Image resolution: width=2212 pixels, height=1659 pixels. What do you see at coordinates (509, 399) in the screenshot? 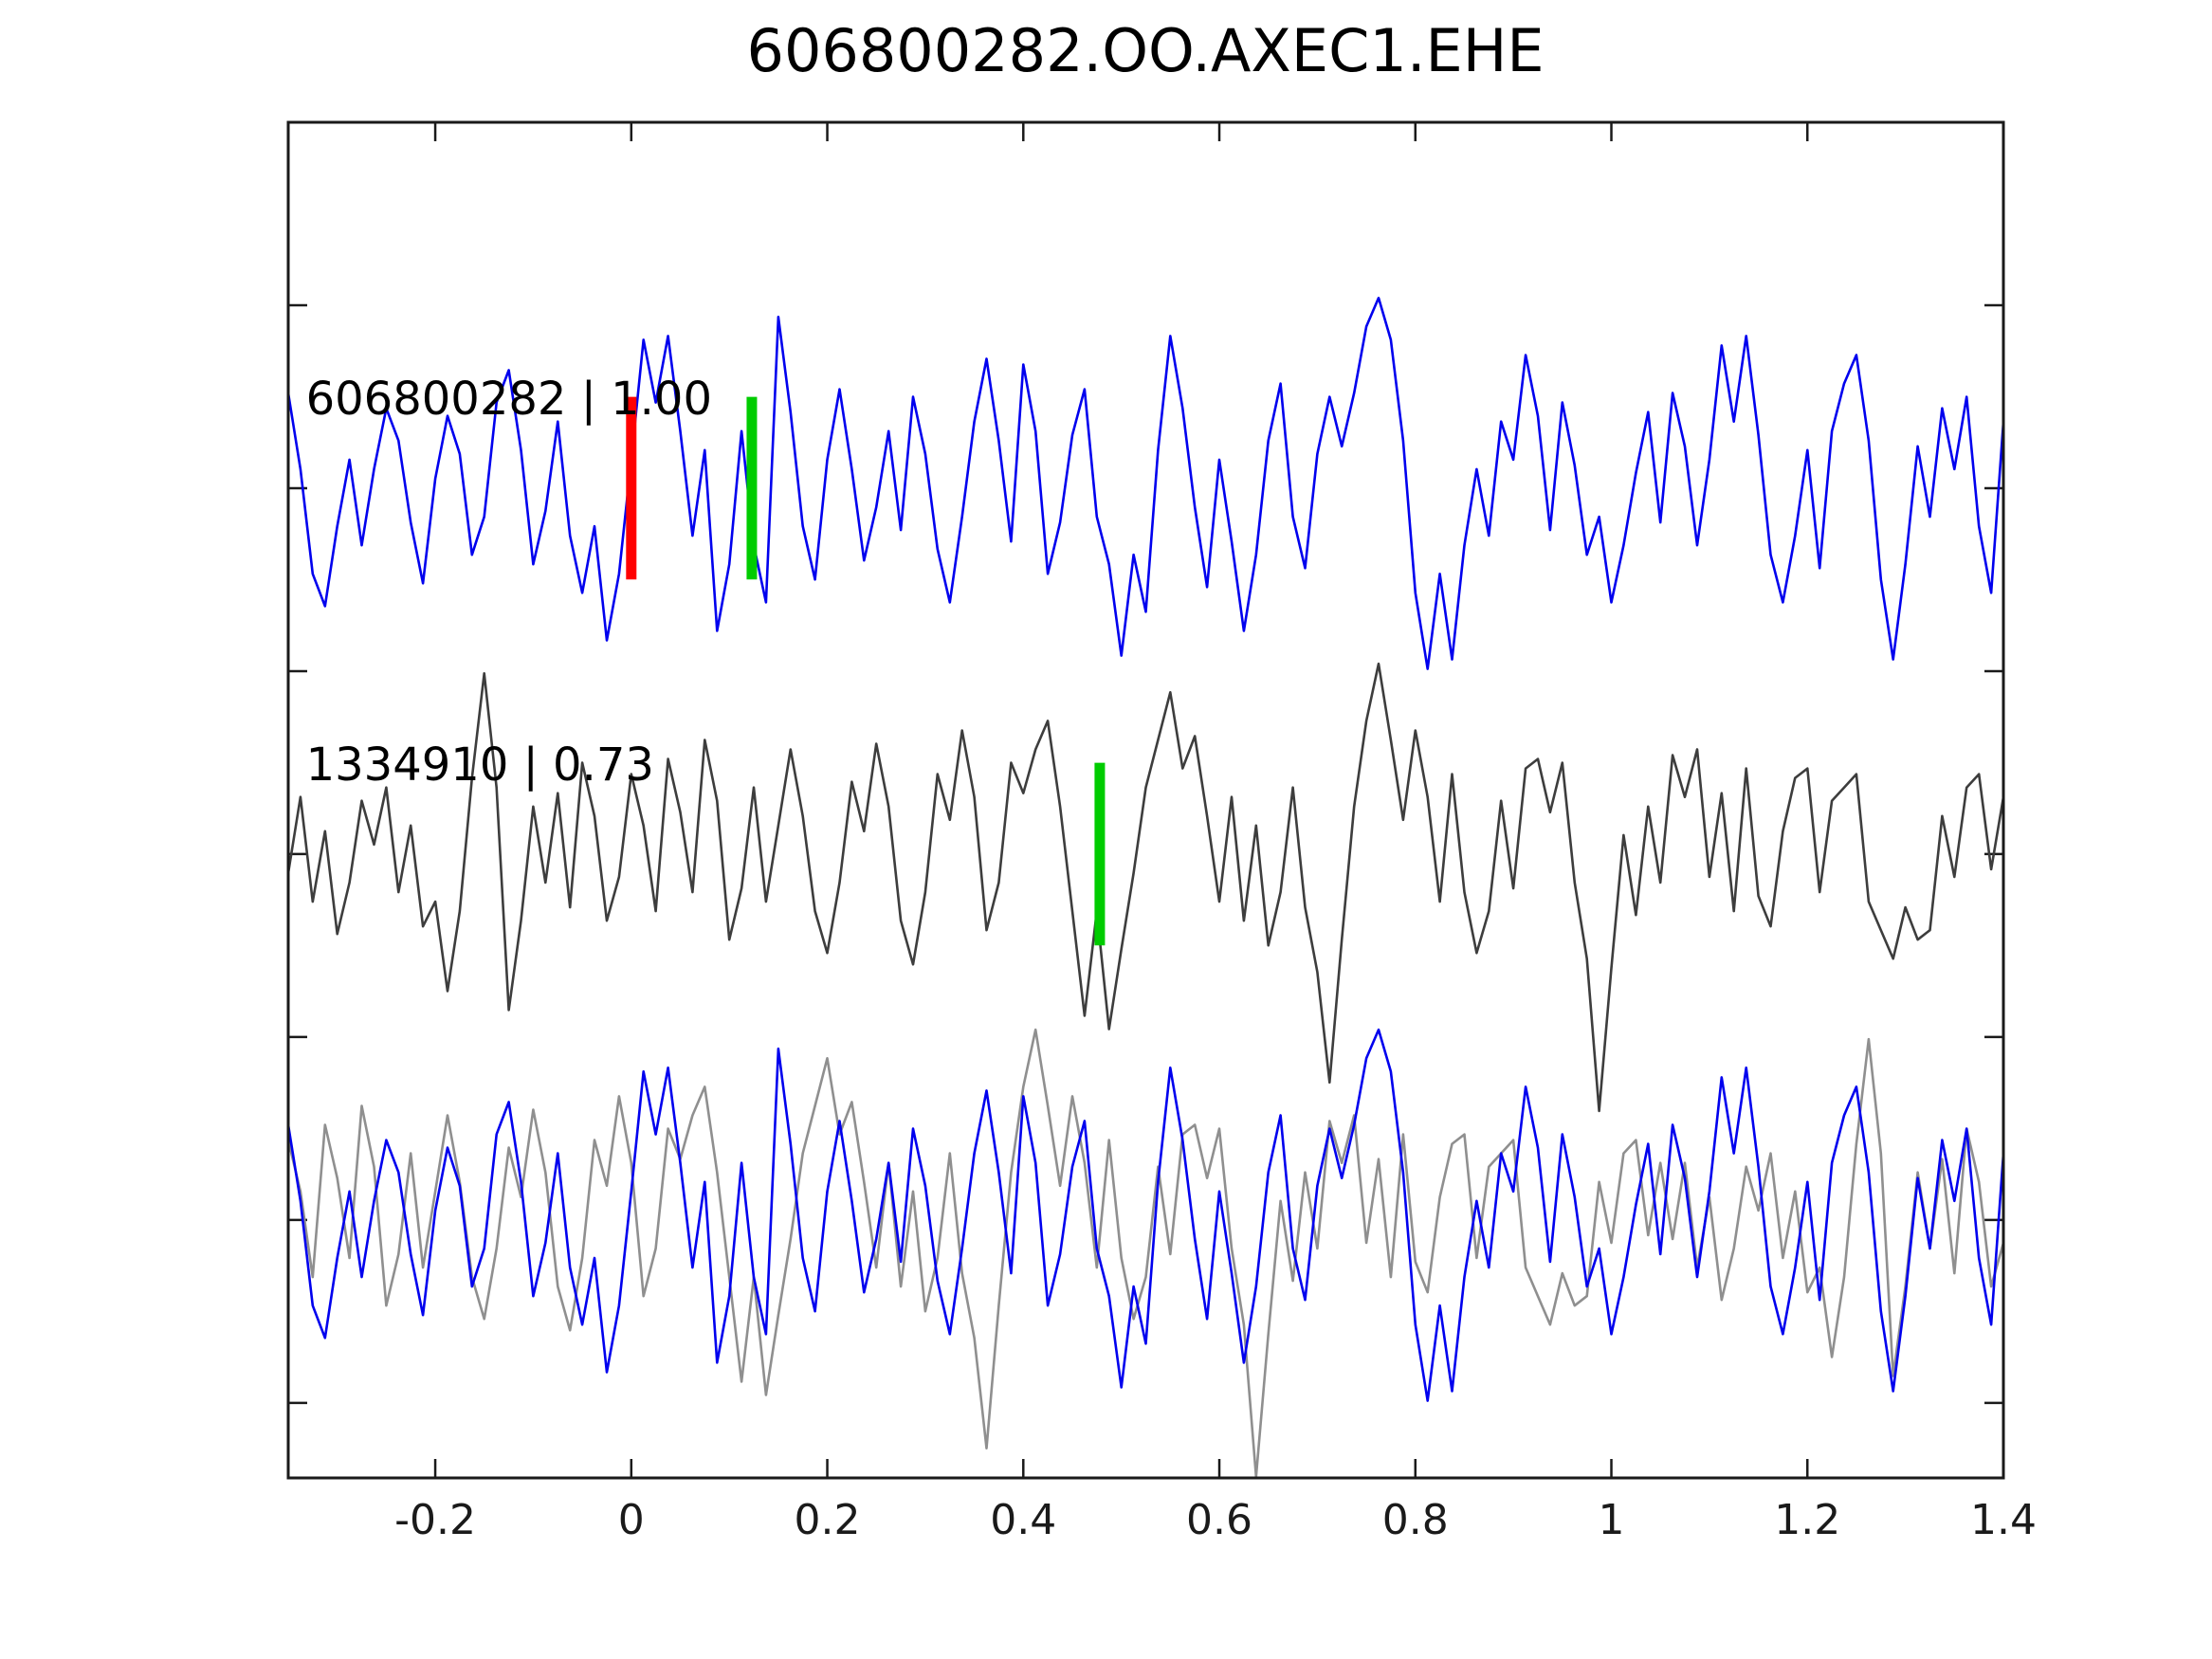
I see `detection-trace-label: 606800282 | 1.00` at bounding box center [509, 399].